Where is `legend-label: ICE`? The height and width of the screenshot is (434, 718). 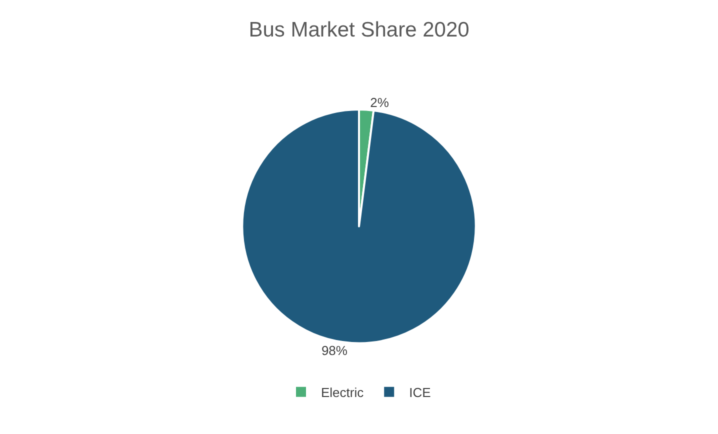 legend-label: ICE is located at coordinates (420, 392).